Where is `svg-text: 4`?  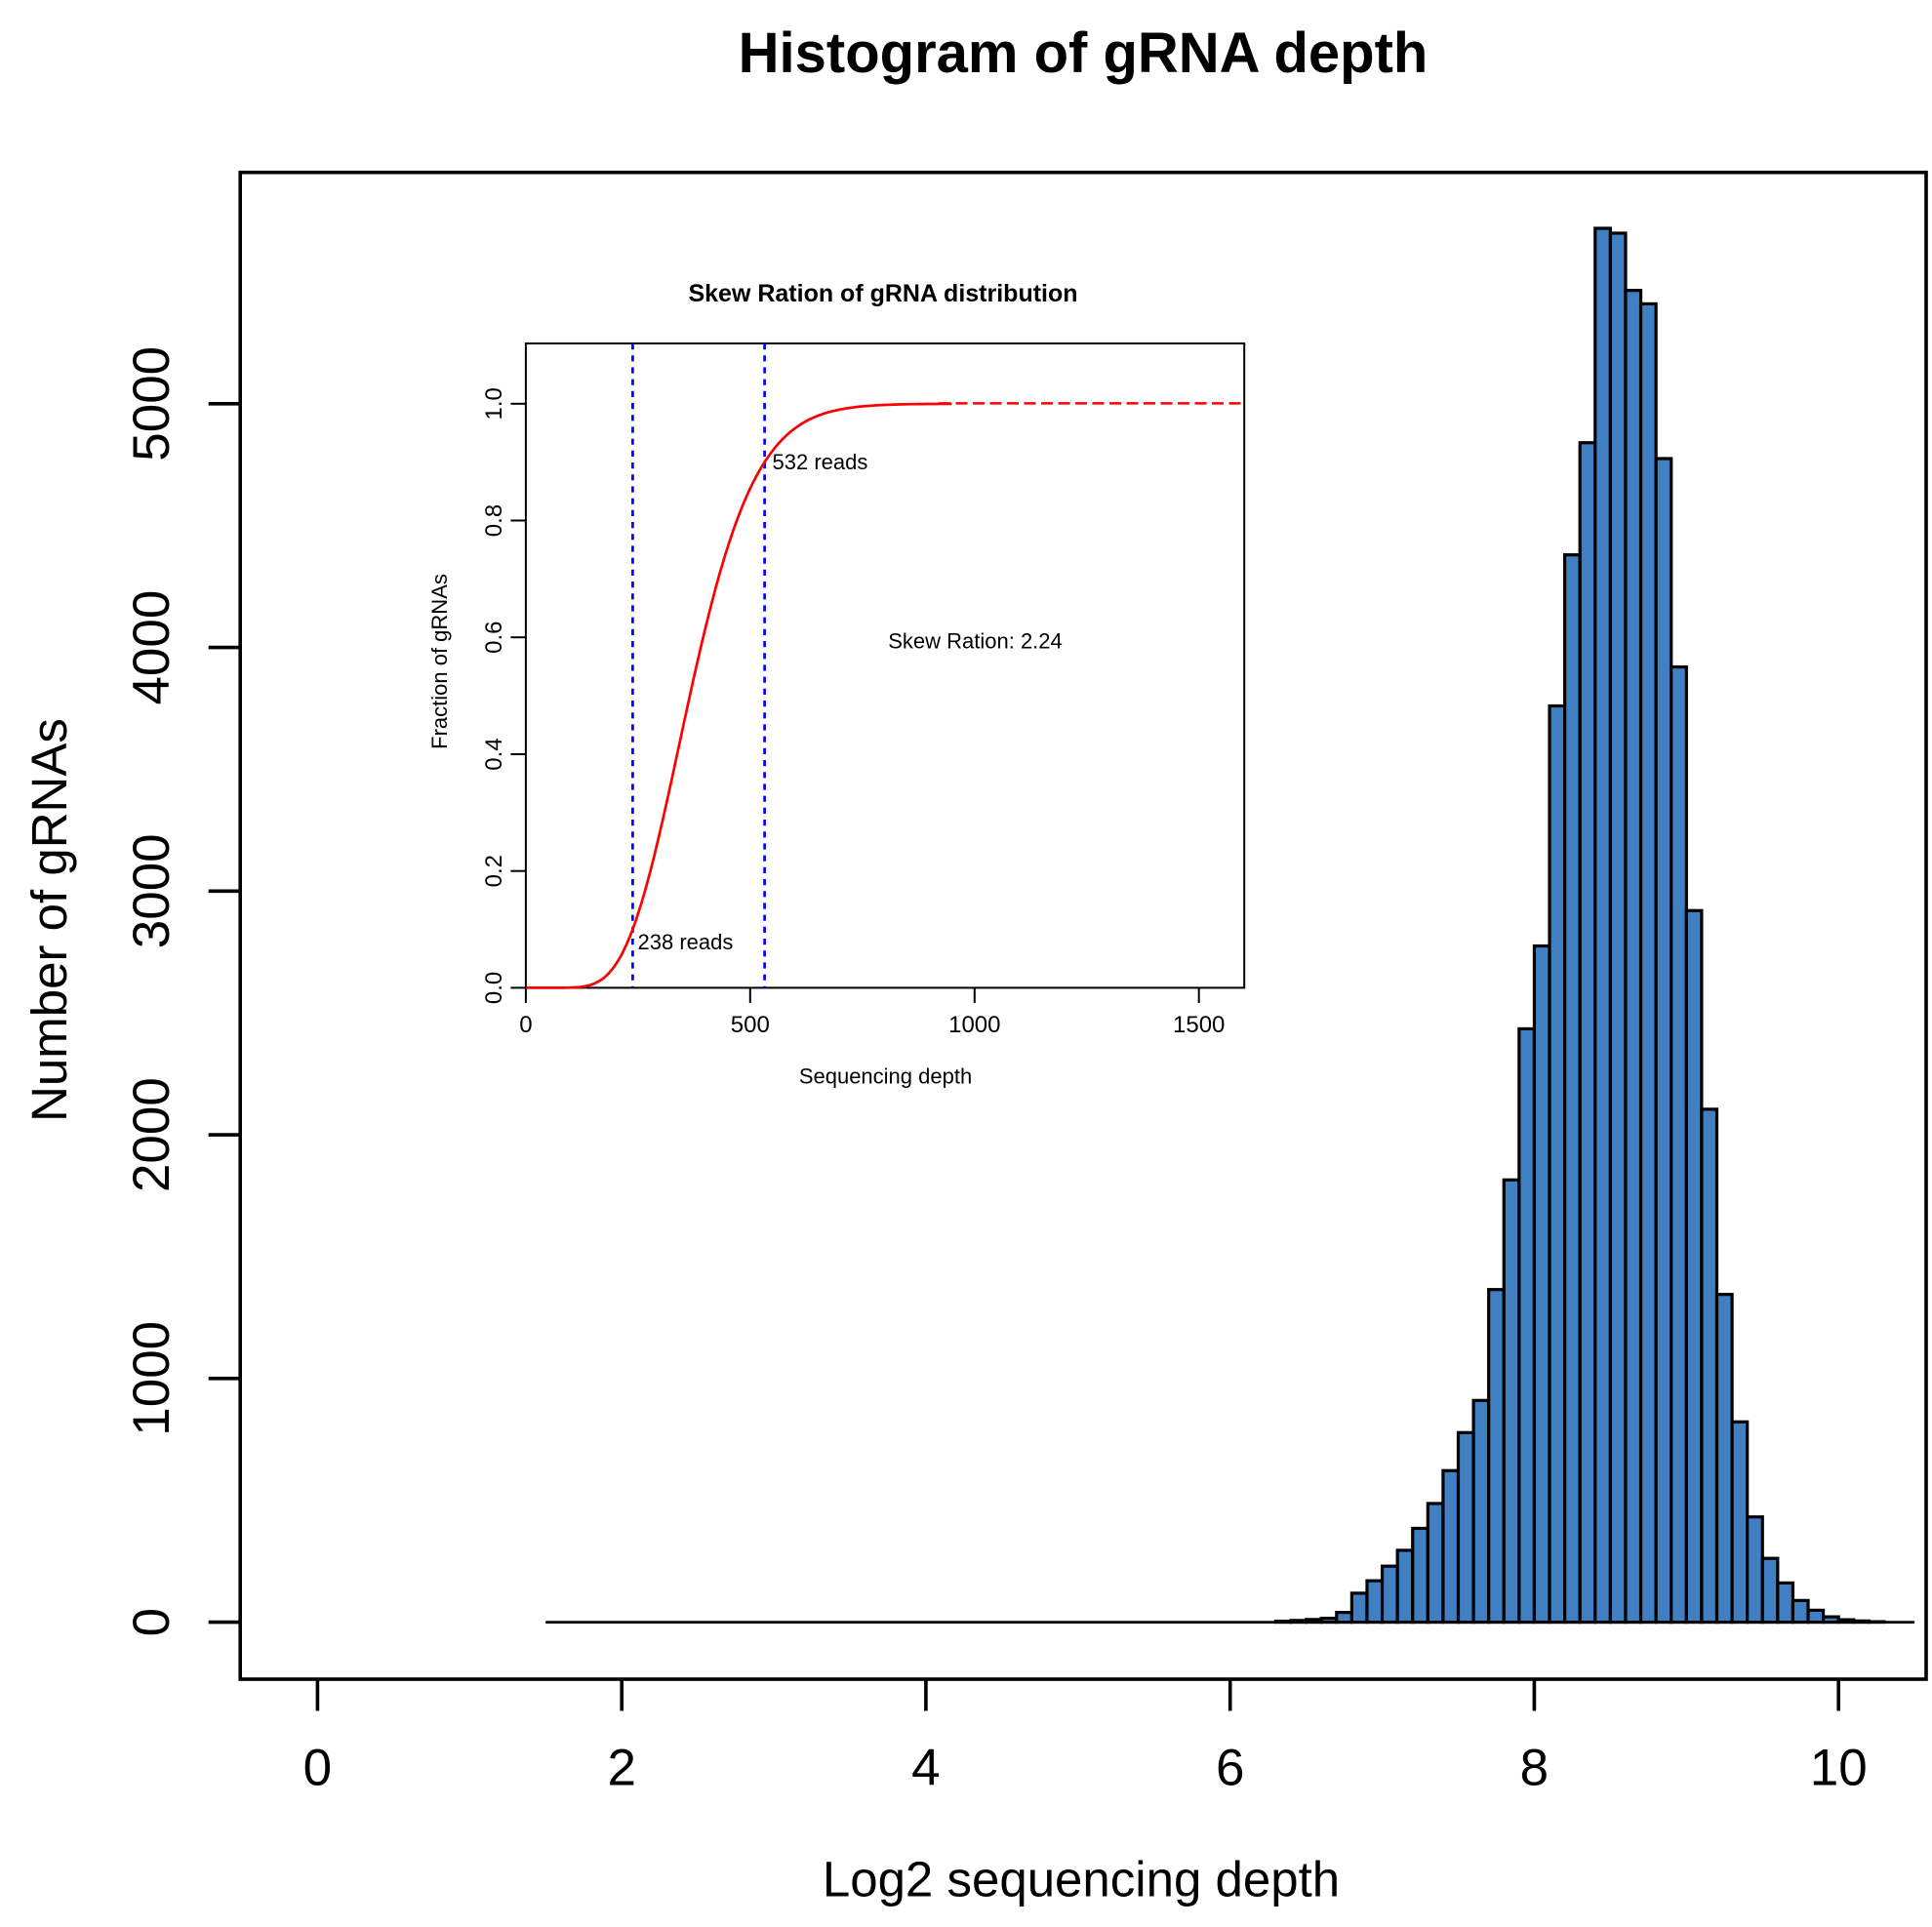
svg-text: 4 is located at coordinates (925, 1767).